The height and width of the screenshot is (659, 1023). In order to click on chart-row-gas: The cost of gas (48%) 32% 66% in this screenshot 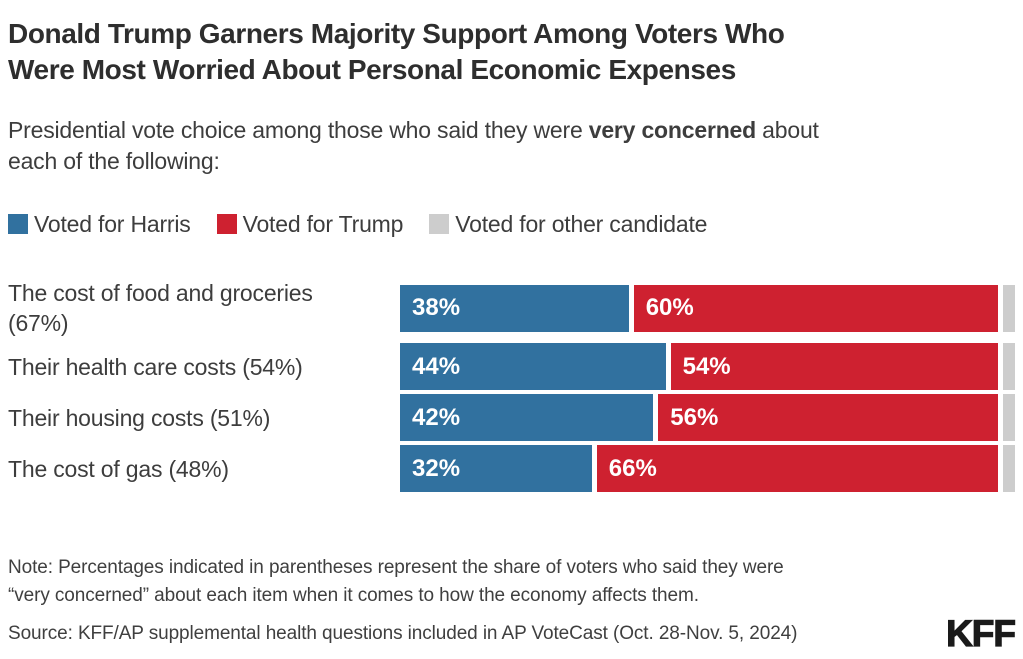, I will do `click(511, 468)`.